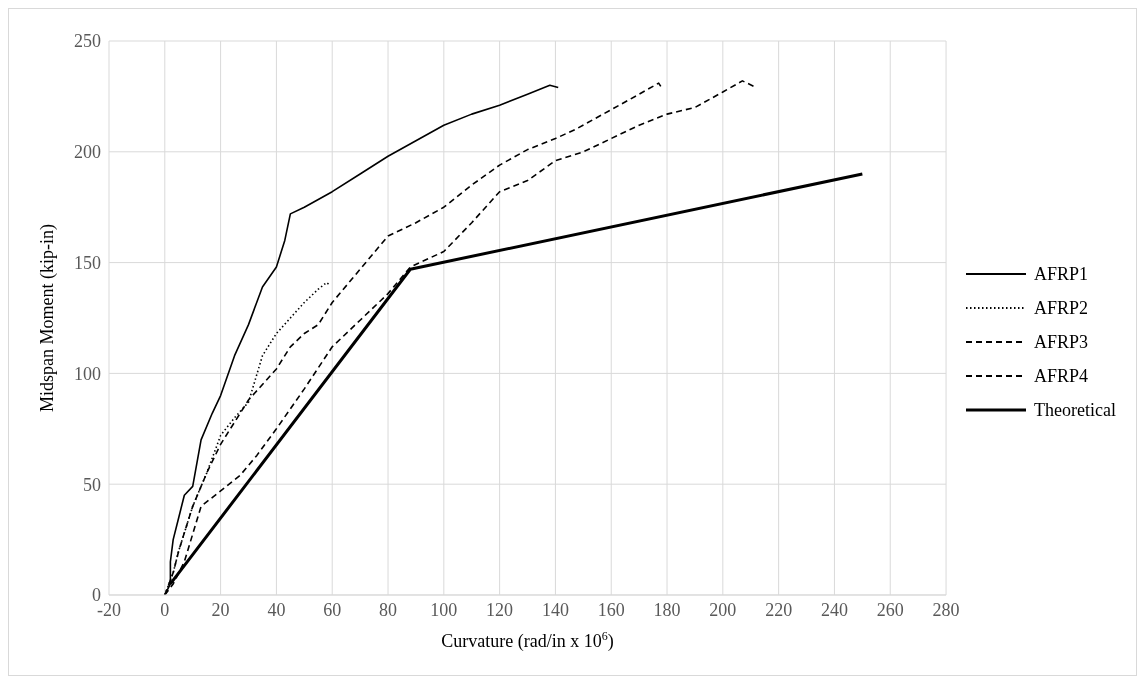 This screenshot has height=684, width=1145. I want to click on x-tick-label: 60, so click(332, 609).